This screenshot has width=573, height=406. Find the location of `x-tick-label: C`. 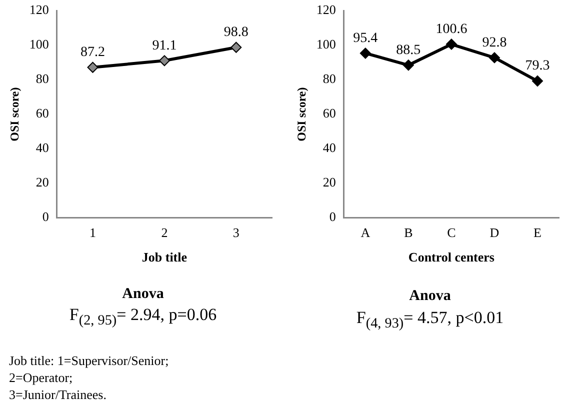

x-tick-label: C is located at coordinates (451, 232).